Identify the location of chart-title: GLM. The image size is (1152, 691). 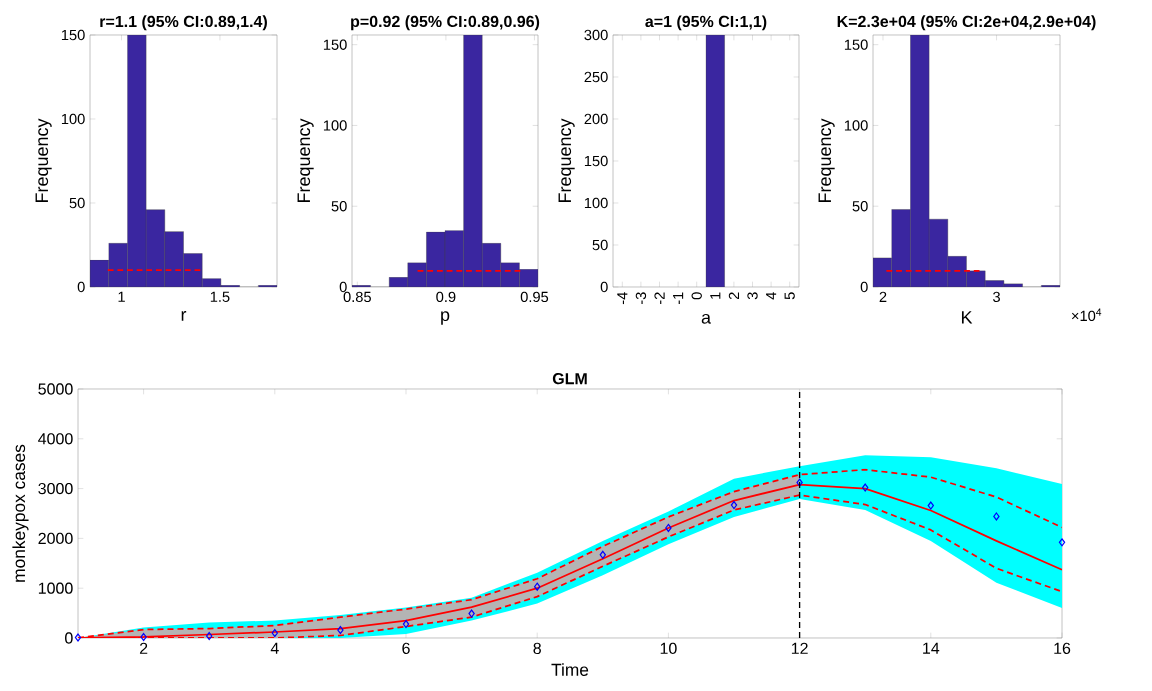
(569, 378).